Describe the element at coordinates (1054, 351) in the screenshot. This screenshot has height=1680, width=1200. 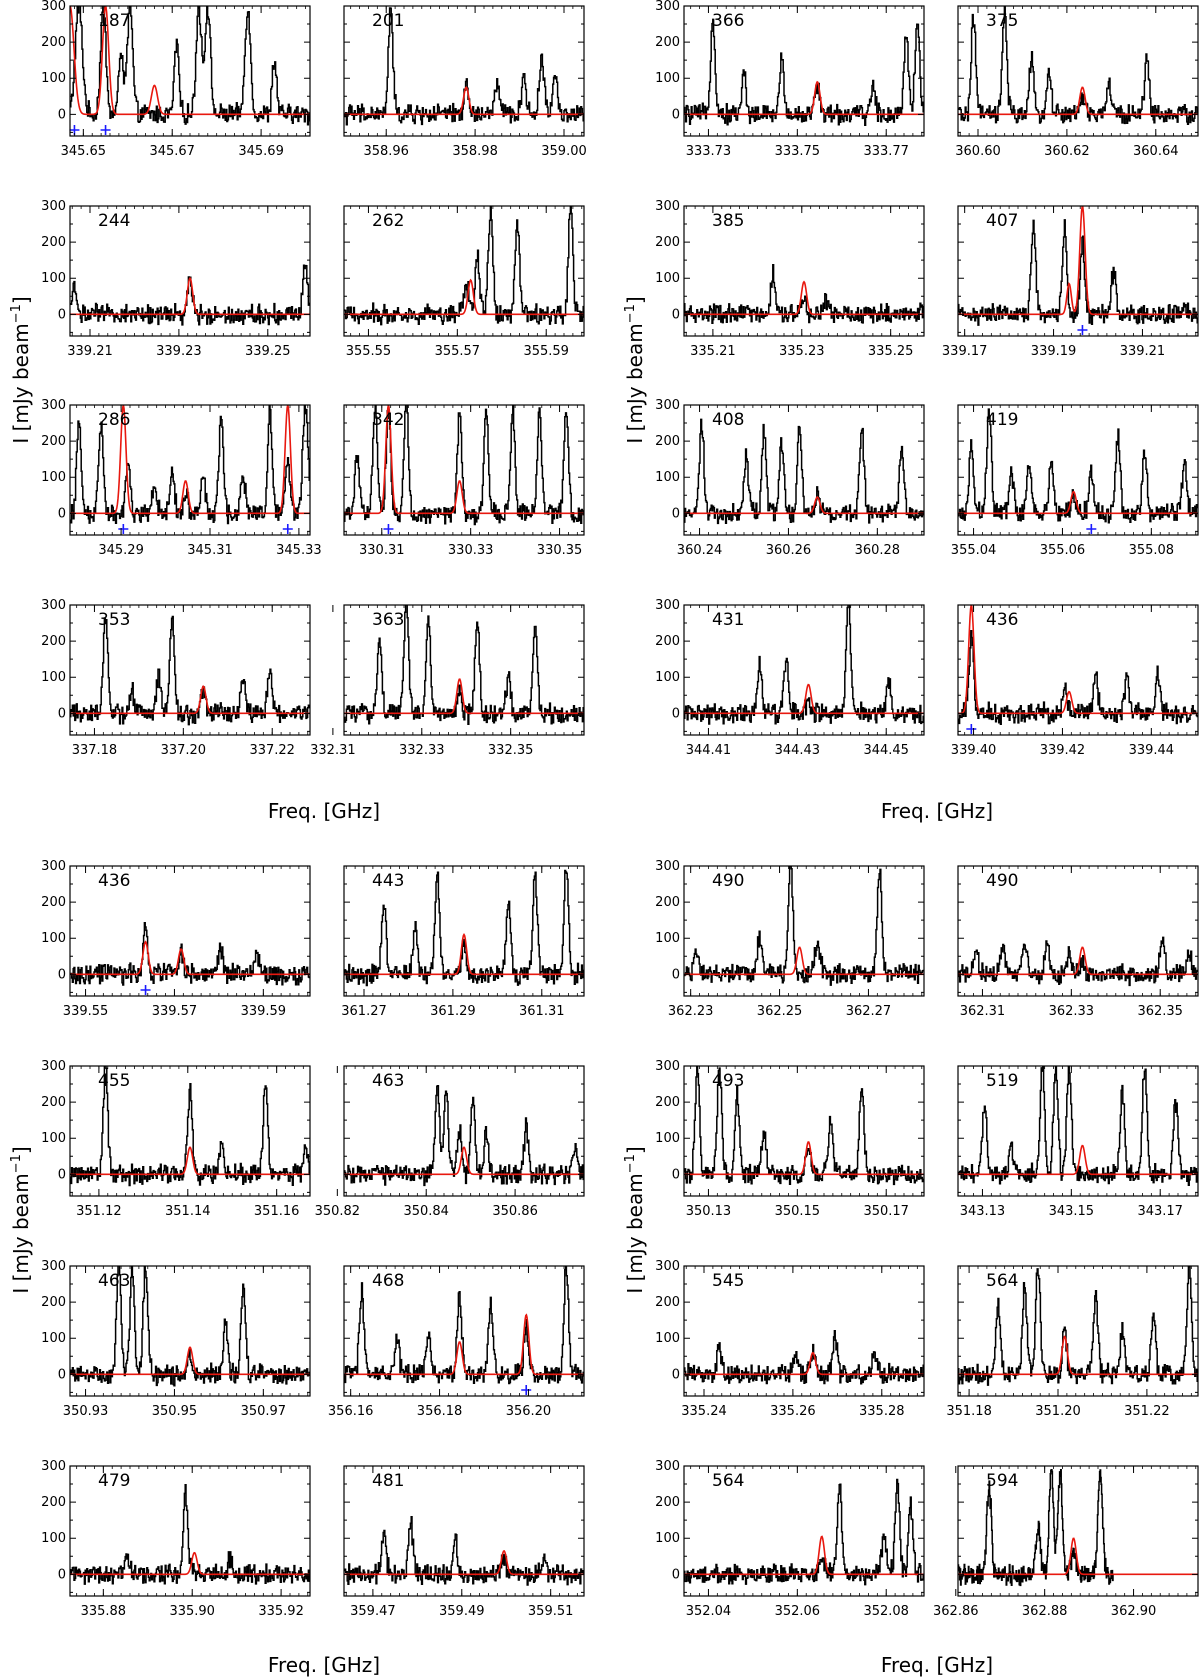
I see `x-tick-label: 339.19` at that location.